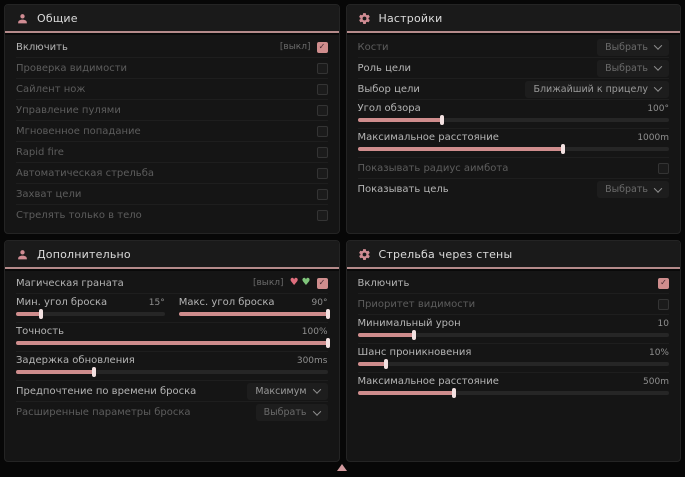 This screenshot has height=477, width=685. I want to click on toggle-row-auto-fire: Автоматическая стрельба ✓, so click(172, 173).